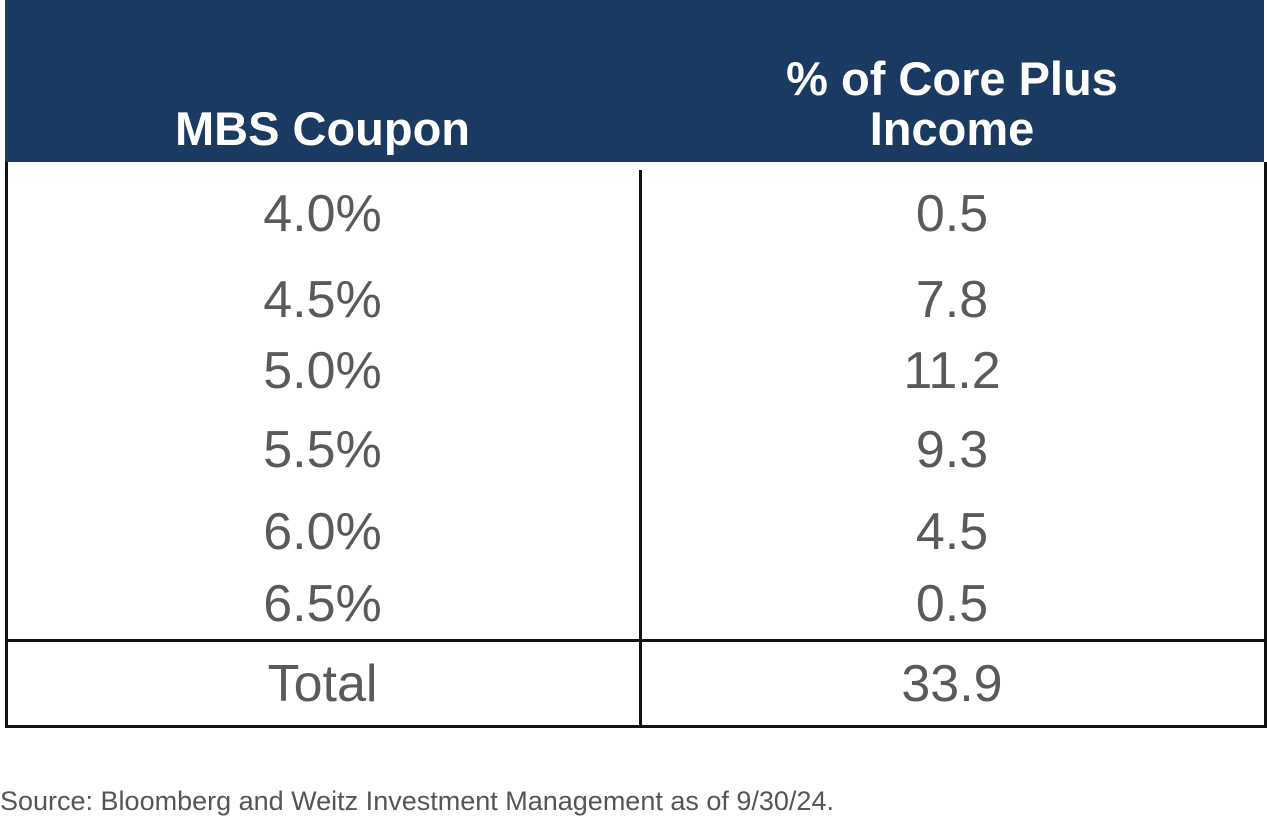  What do you see at coordinates (322, 684) in the screenshot?
I see `total-label: Total` at bounding box center [322, 684].